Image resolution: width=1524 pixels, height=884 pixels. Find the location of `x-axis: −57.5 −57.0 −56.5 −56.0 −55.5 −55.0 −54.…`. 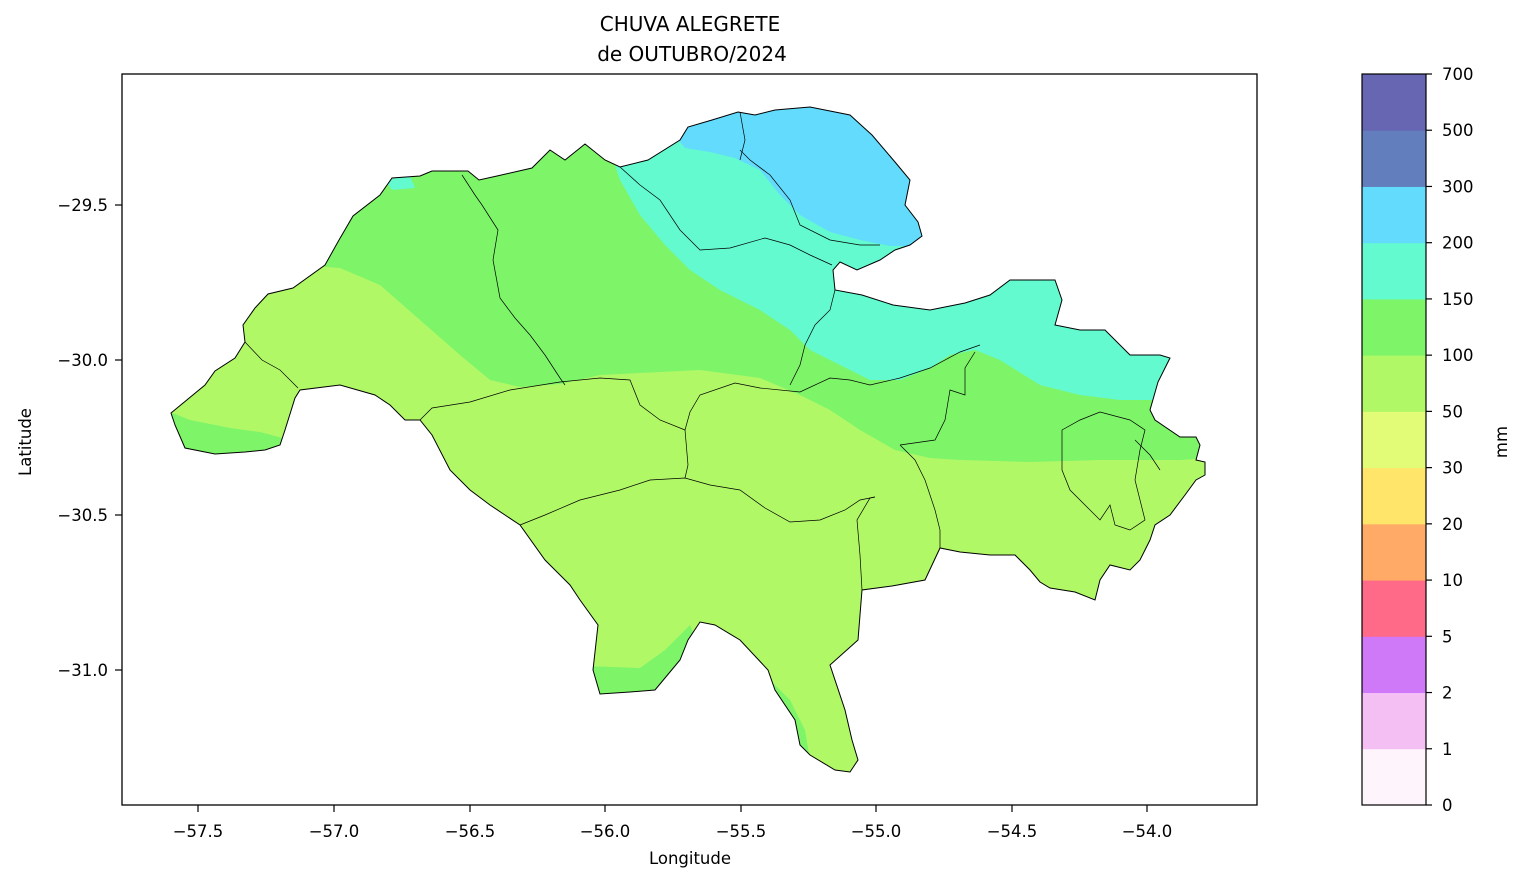

x-axis: −57.5 −57.0 −56.5 −56.0 −55.5 −55.0 −54.… is located at coordinates (673, 836).